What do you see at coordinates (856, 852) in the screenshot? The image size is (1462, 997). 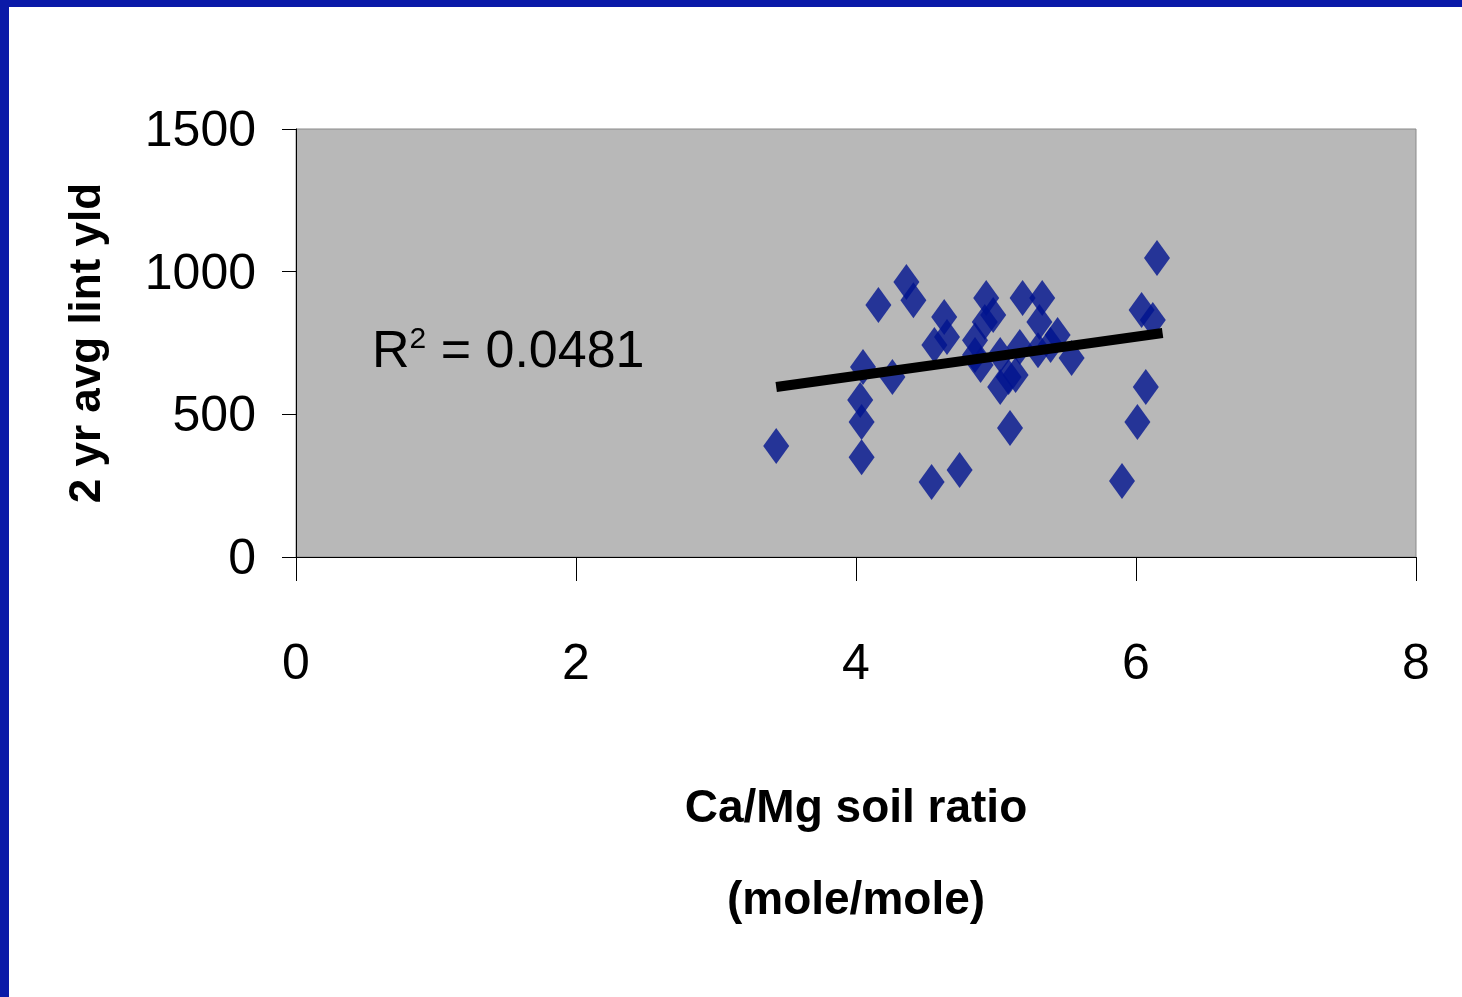 I see `x-axis-title: Ca/Mg soil ratio (mole/mole)` at bounding box center [856, 852].